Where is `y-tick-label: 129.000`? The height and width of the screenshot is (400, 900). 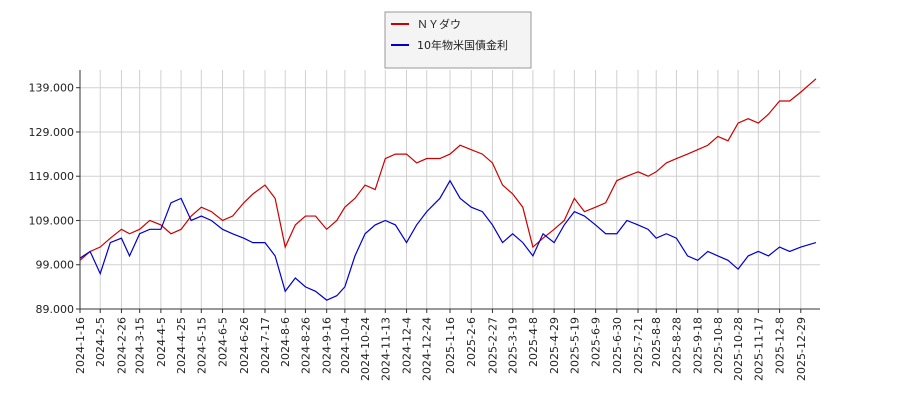
y-tick-label: 129.000 is located at coordinates (52, 132).